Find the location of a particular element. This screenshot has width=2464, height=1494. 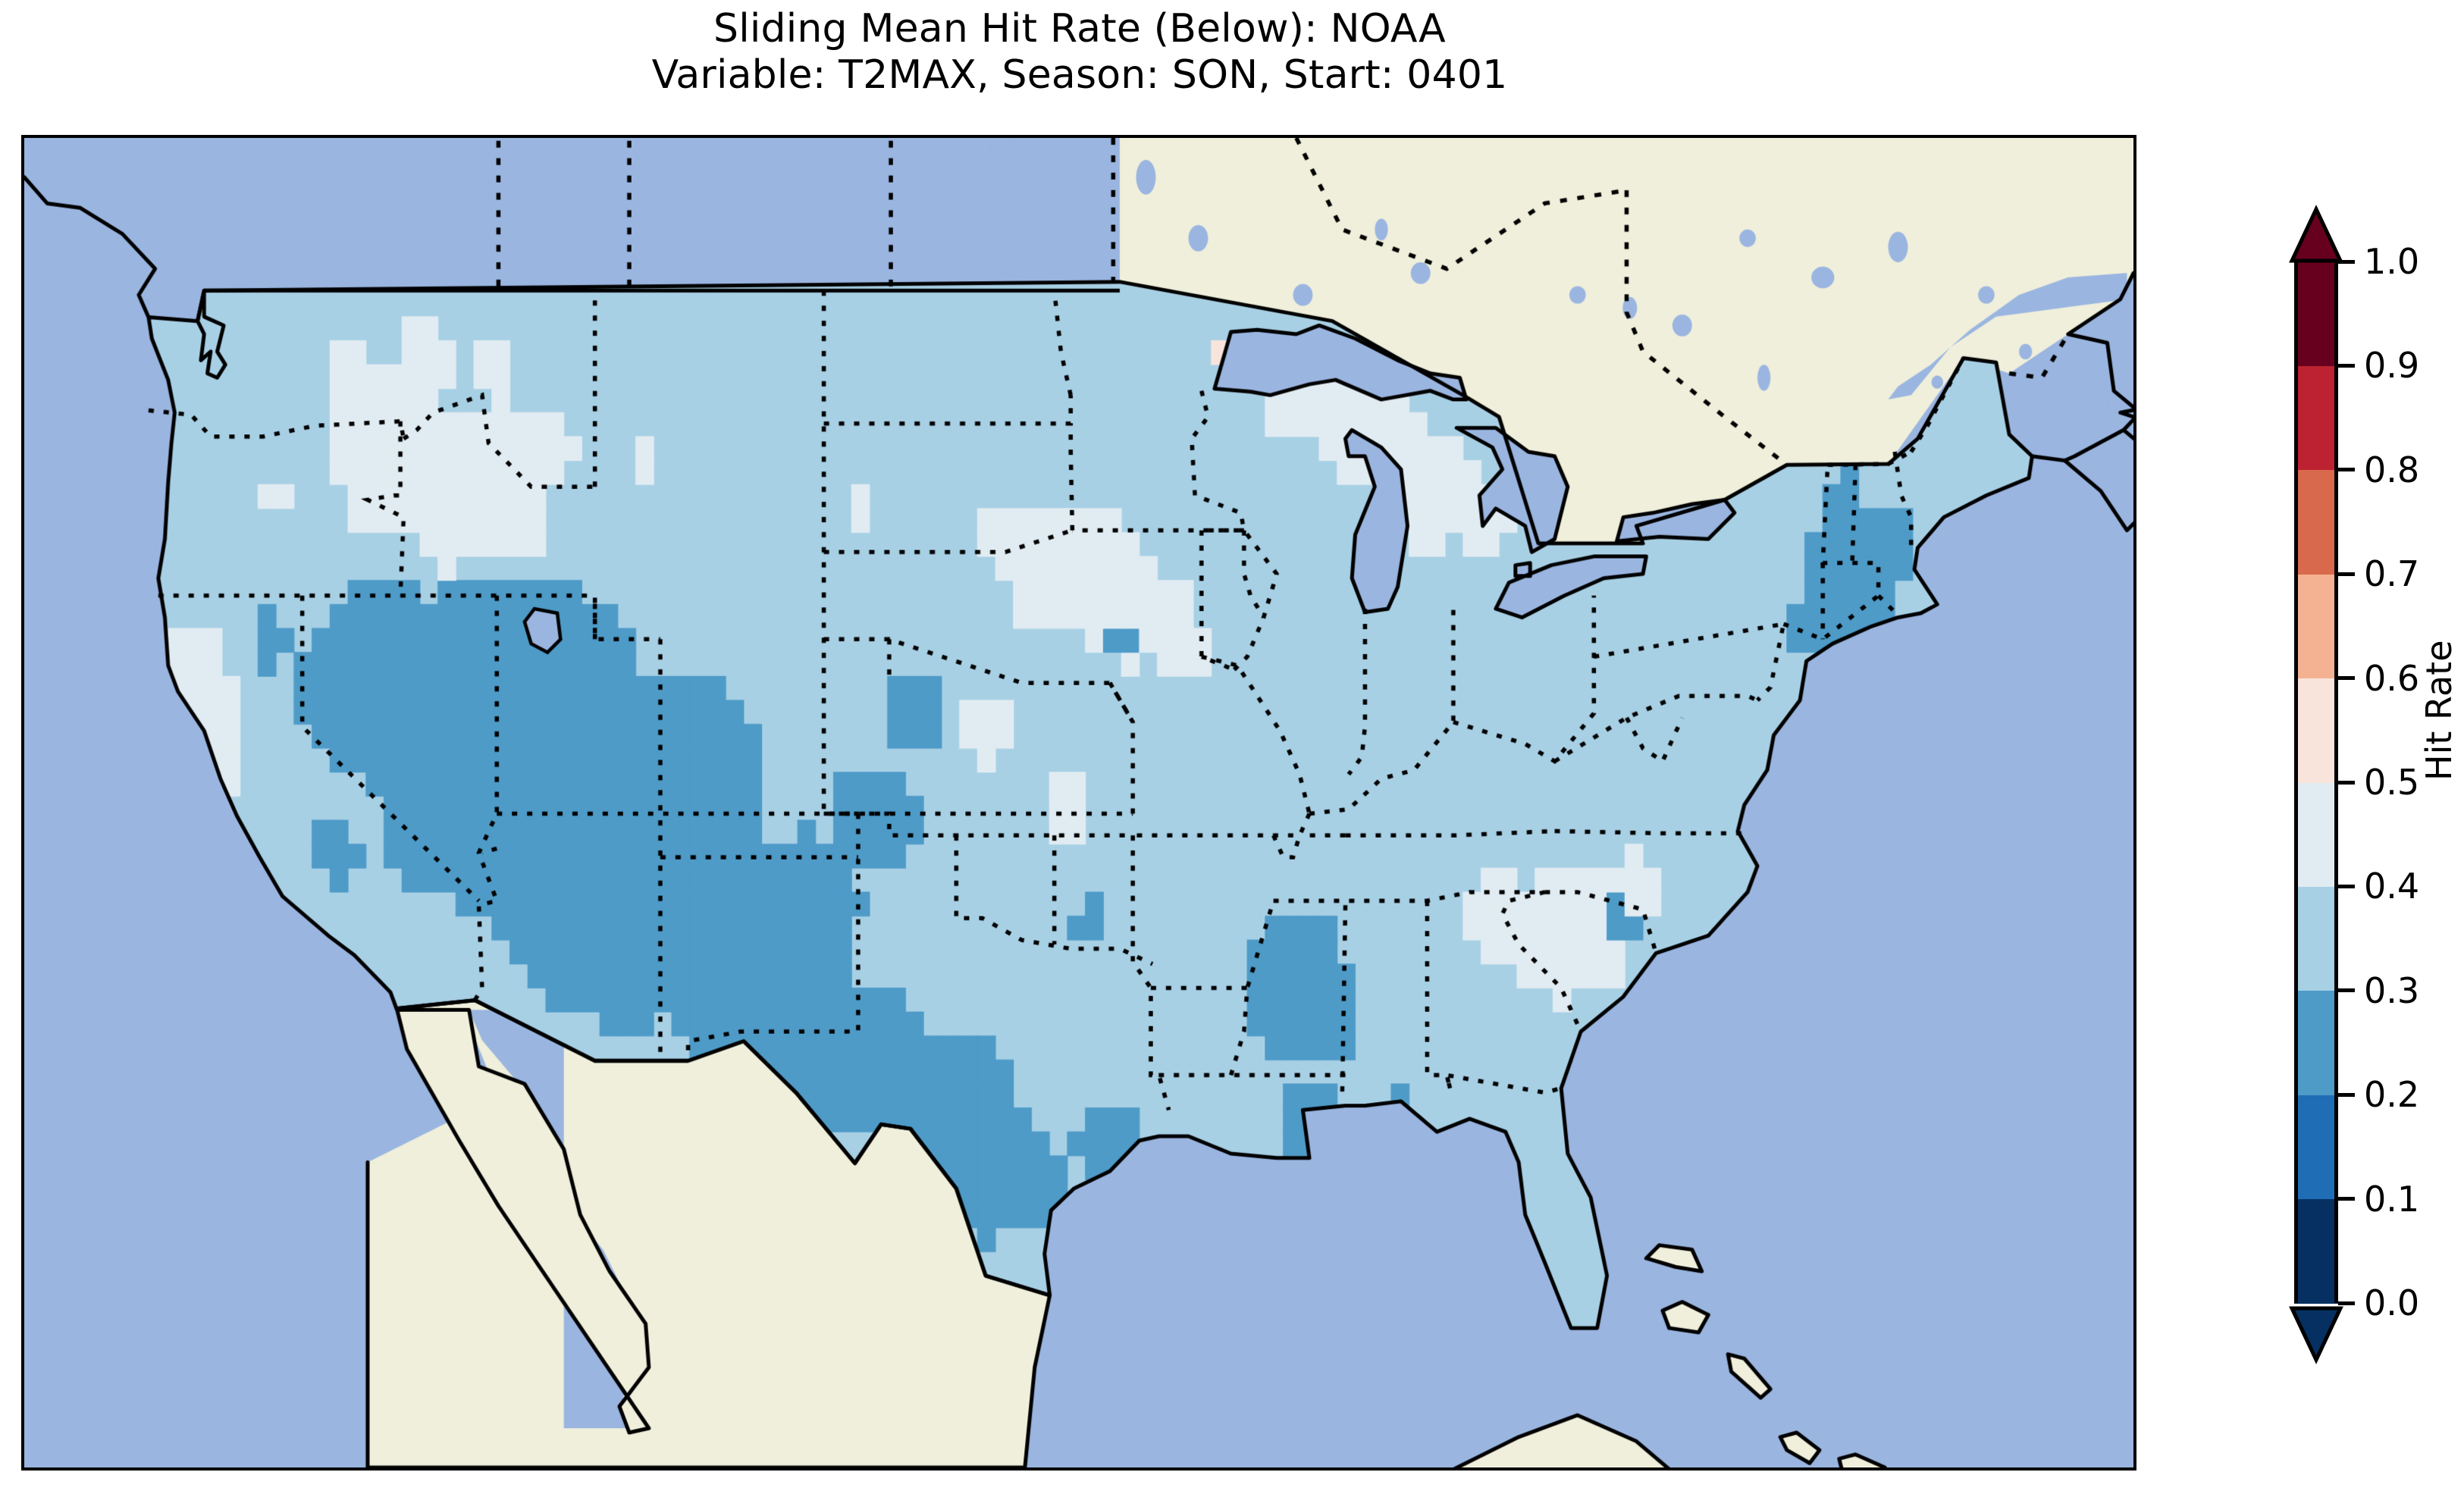

colorbar-bands is located at coordinates (2316, 783).